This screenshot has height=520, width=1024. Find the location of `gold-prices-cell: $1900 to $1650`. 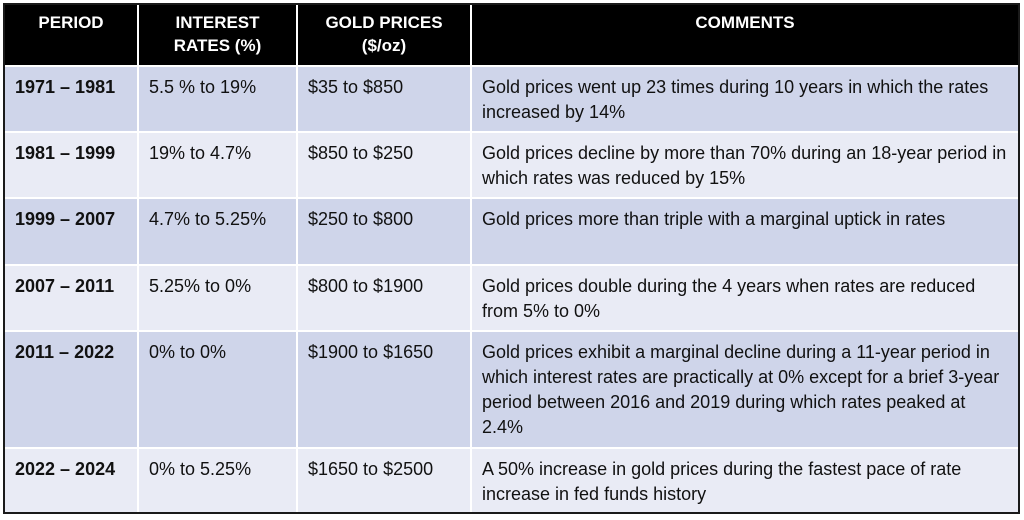

gold-prices-cell: $1900 to $1650 is located at coordinates (384, 388).